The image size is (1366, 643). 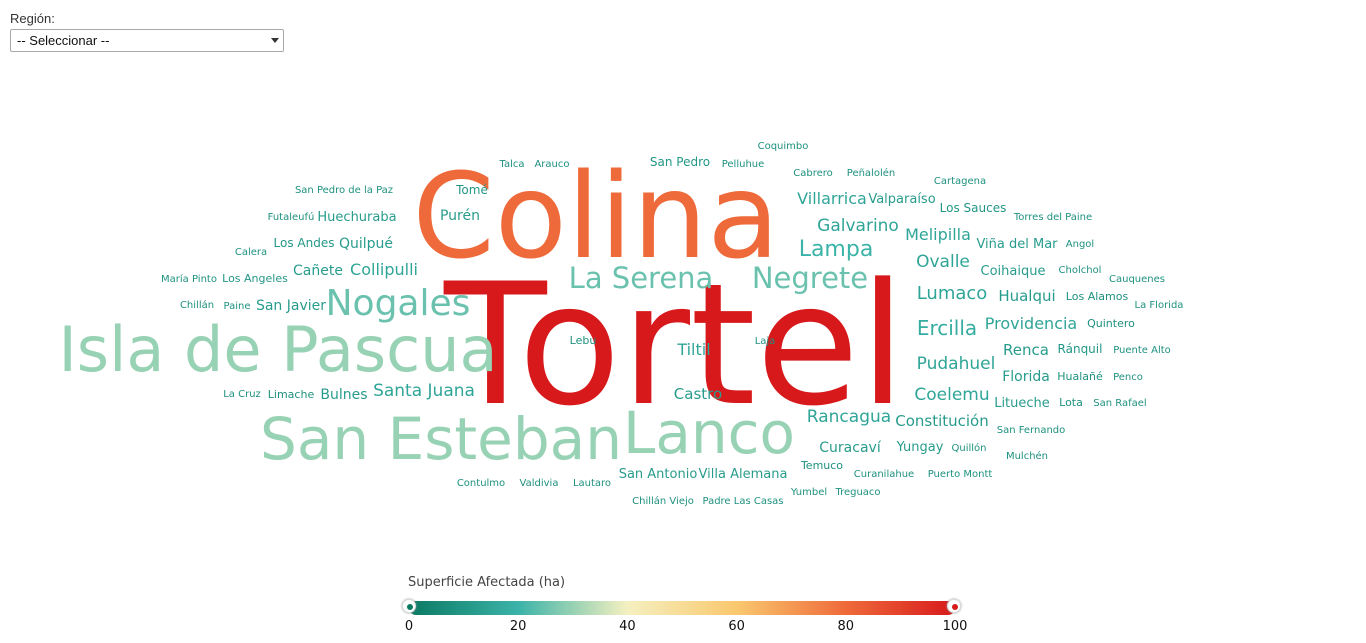 I want to click on word-cloud-word: Pudahuel, so click(x=956, y=364).